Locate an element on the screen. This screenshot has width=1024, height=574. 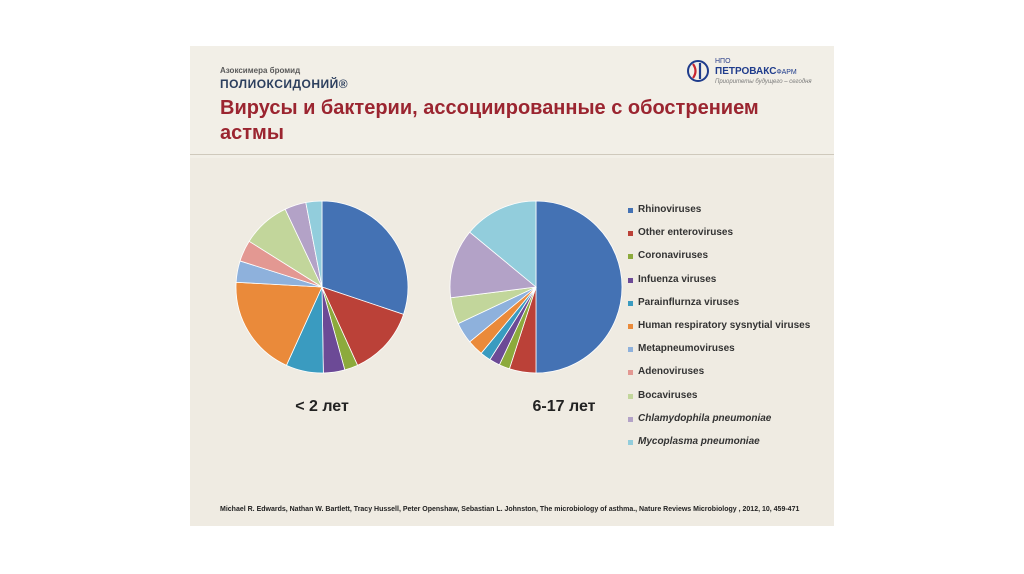
legend-label: Bocaviruses is located at coordinates (668, 395).